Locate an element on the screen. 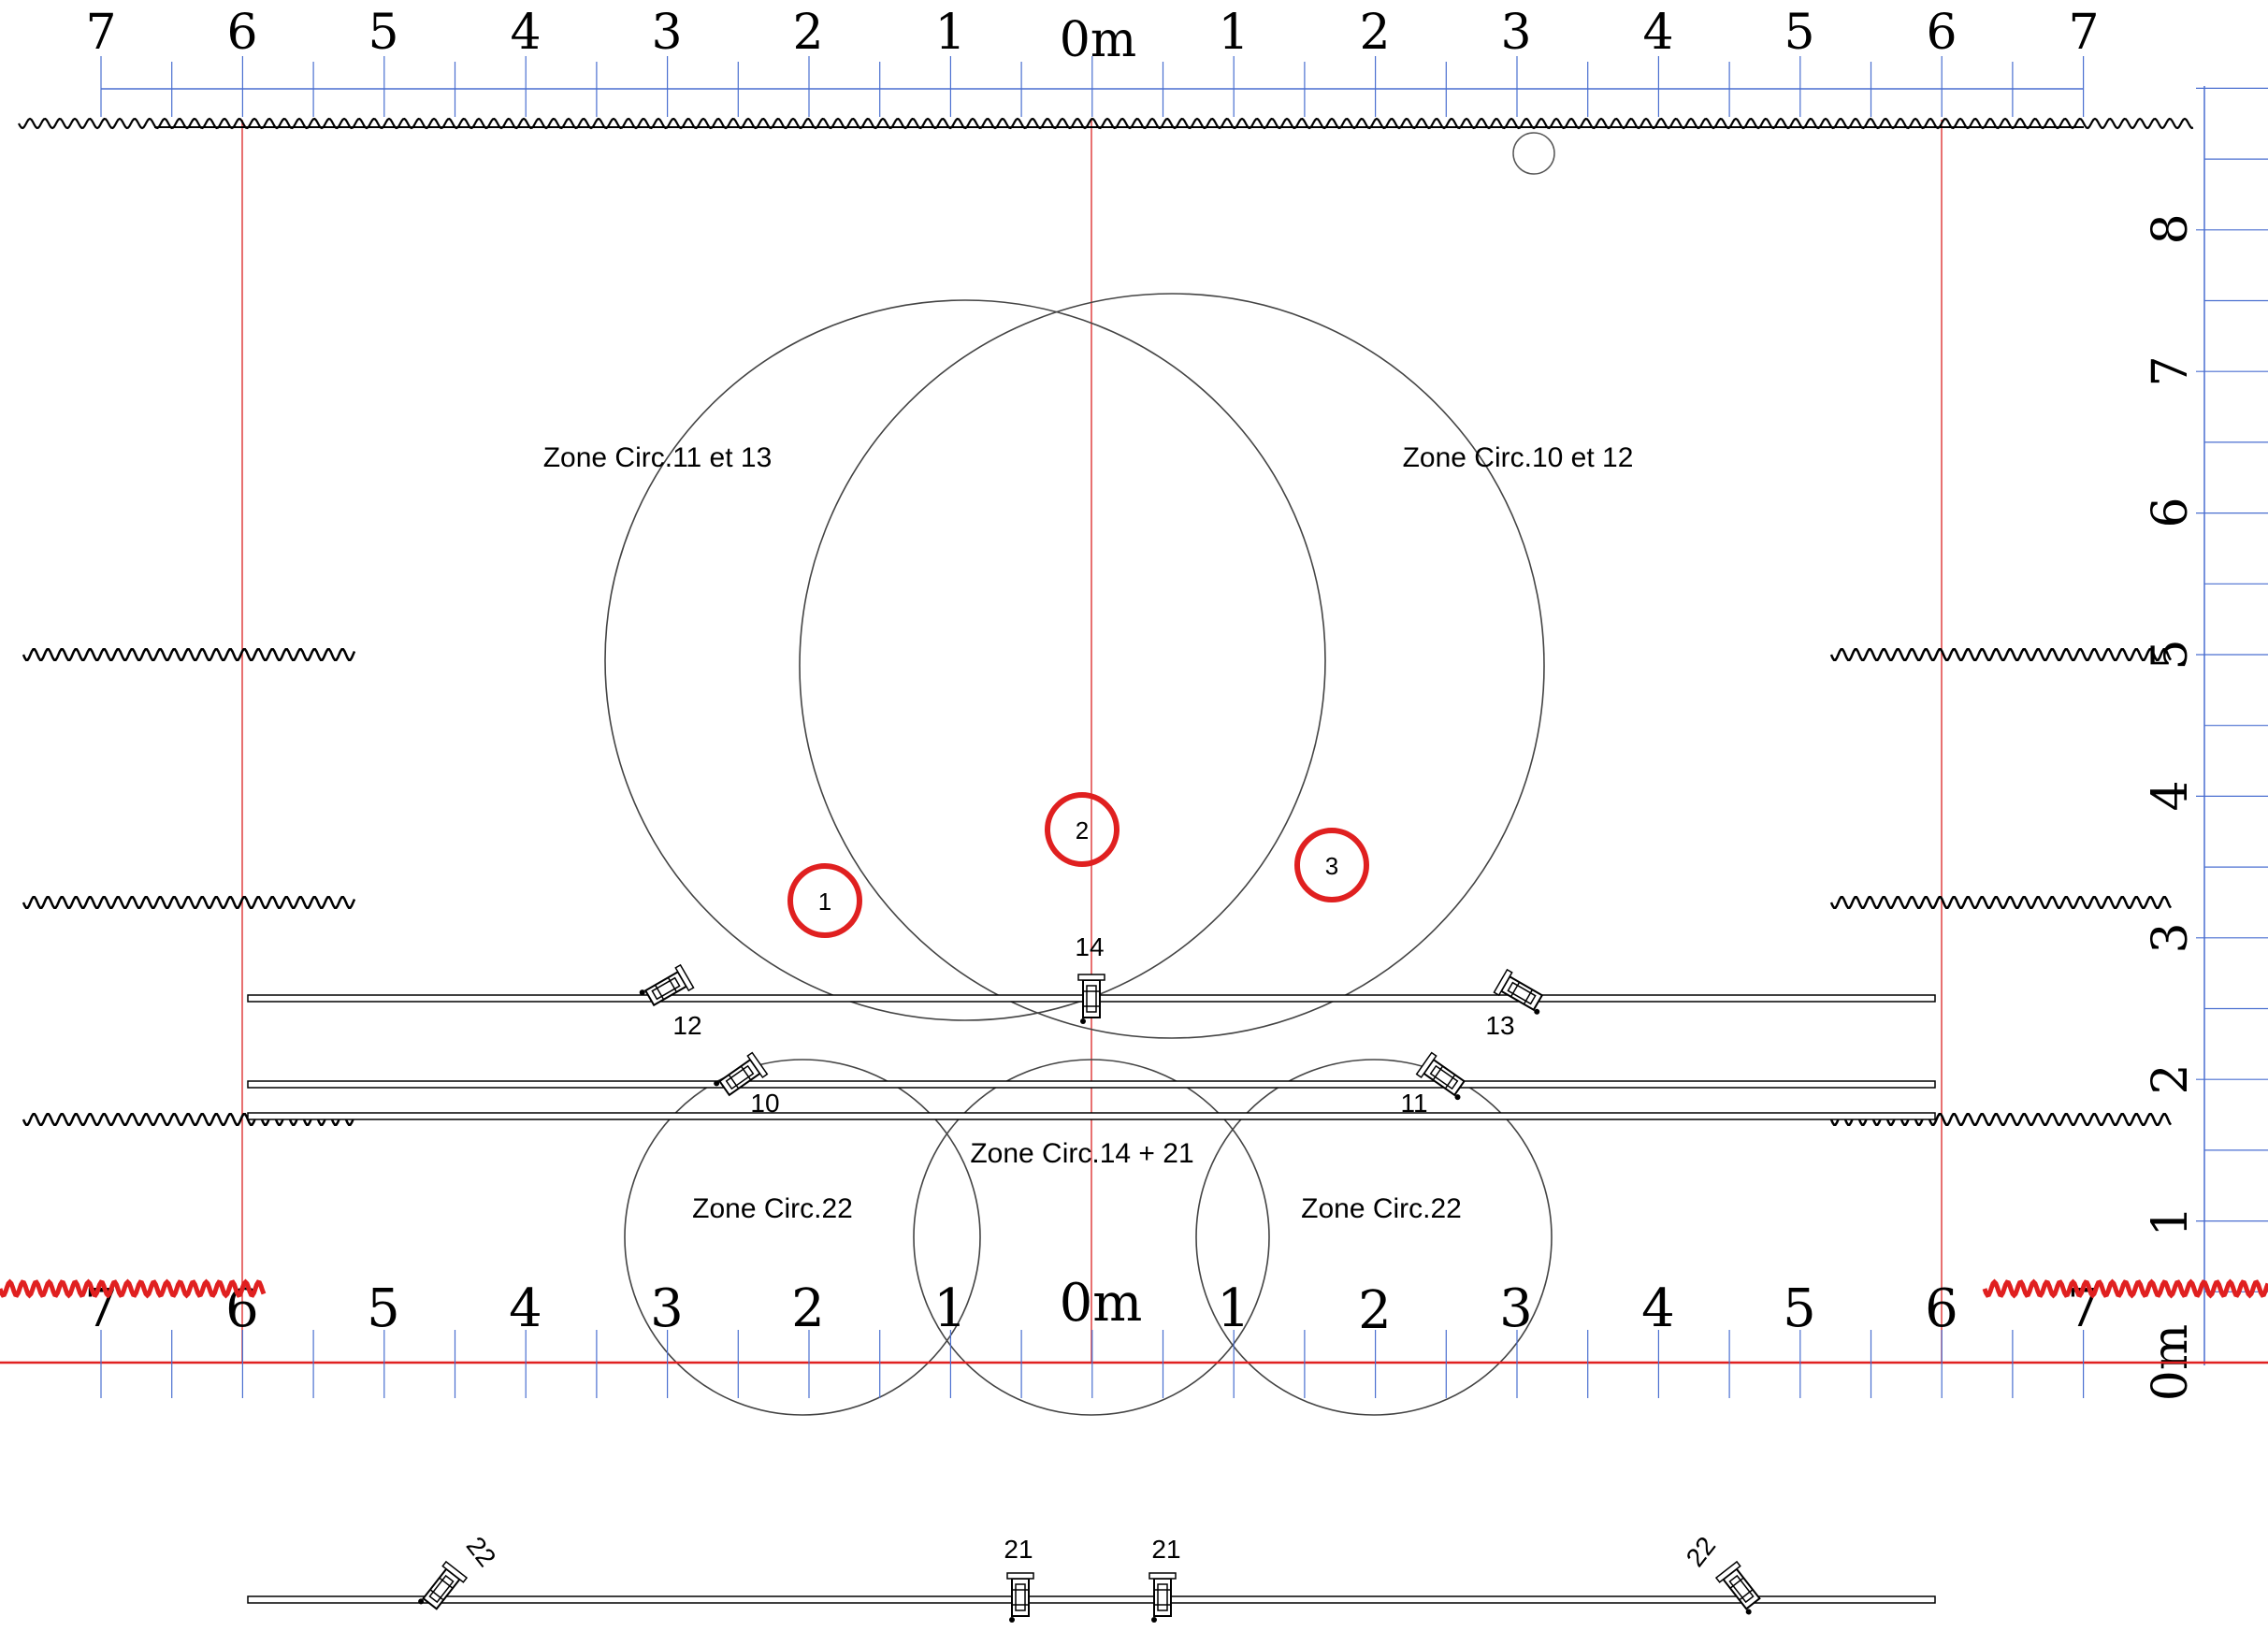  right-ruler-label: 4 is located at coordinates (2171, 795).